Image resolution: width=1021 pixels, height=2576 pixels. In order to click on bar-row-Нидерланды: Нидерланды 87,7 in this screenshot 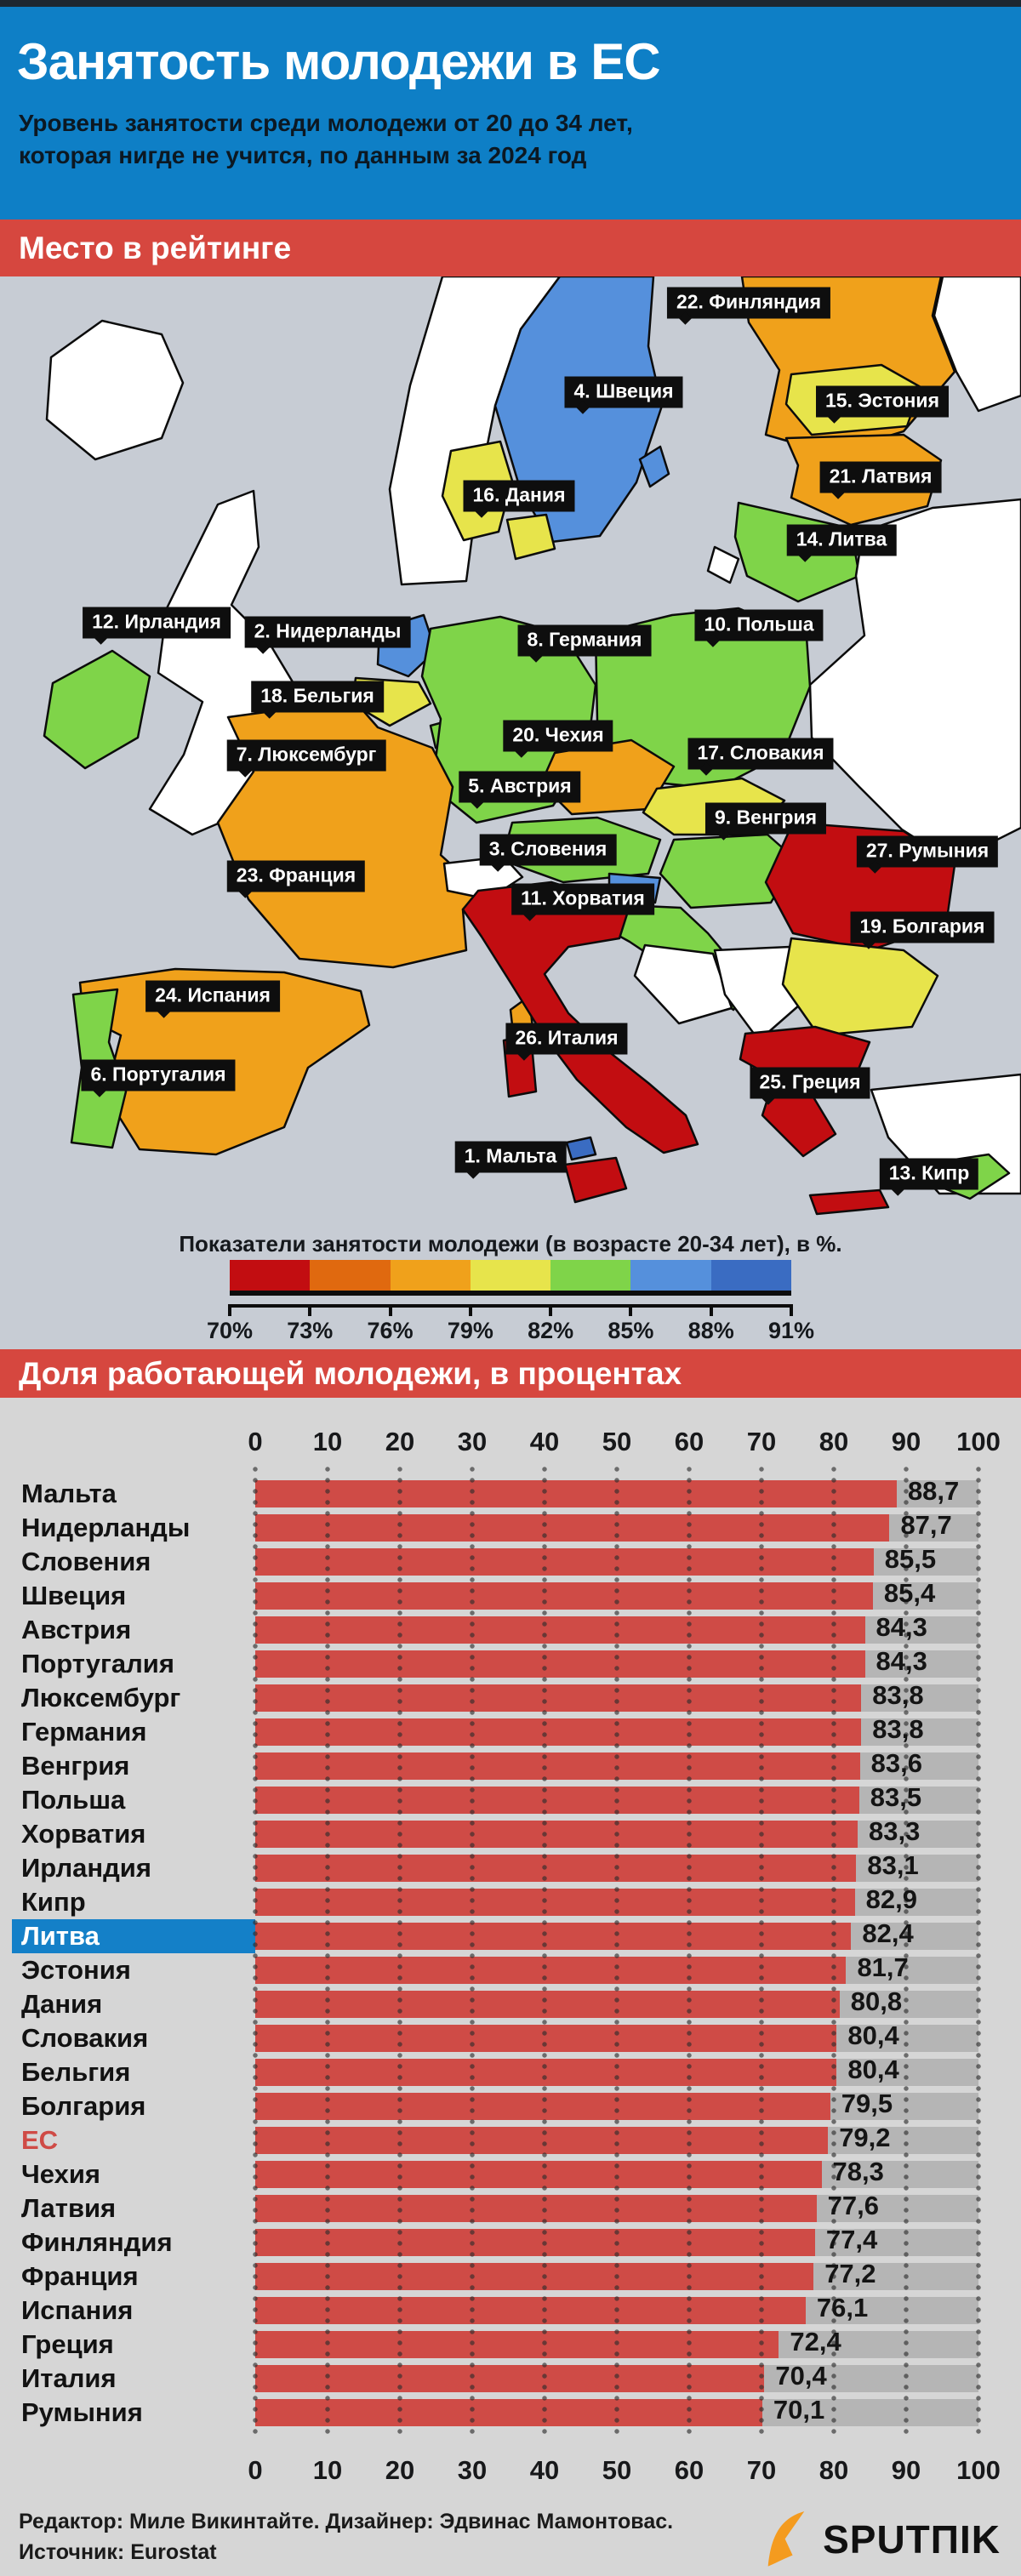, I will do `click(510, 1528)`.